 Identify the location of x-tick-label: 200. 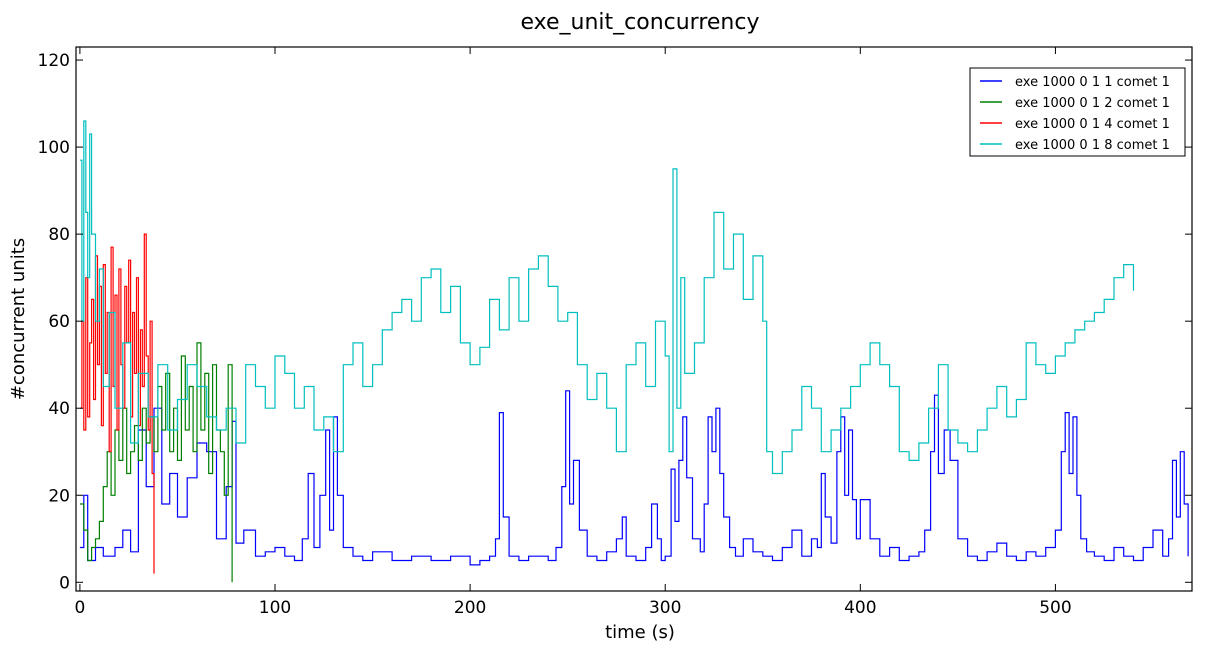
(470, 608).